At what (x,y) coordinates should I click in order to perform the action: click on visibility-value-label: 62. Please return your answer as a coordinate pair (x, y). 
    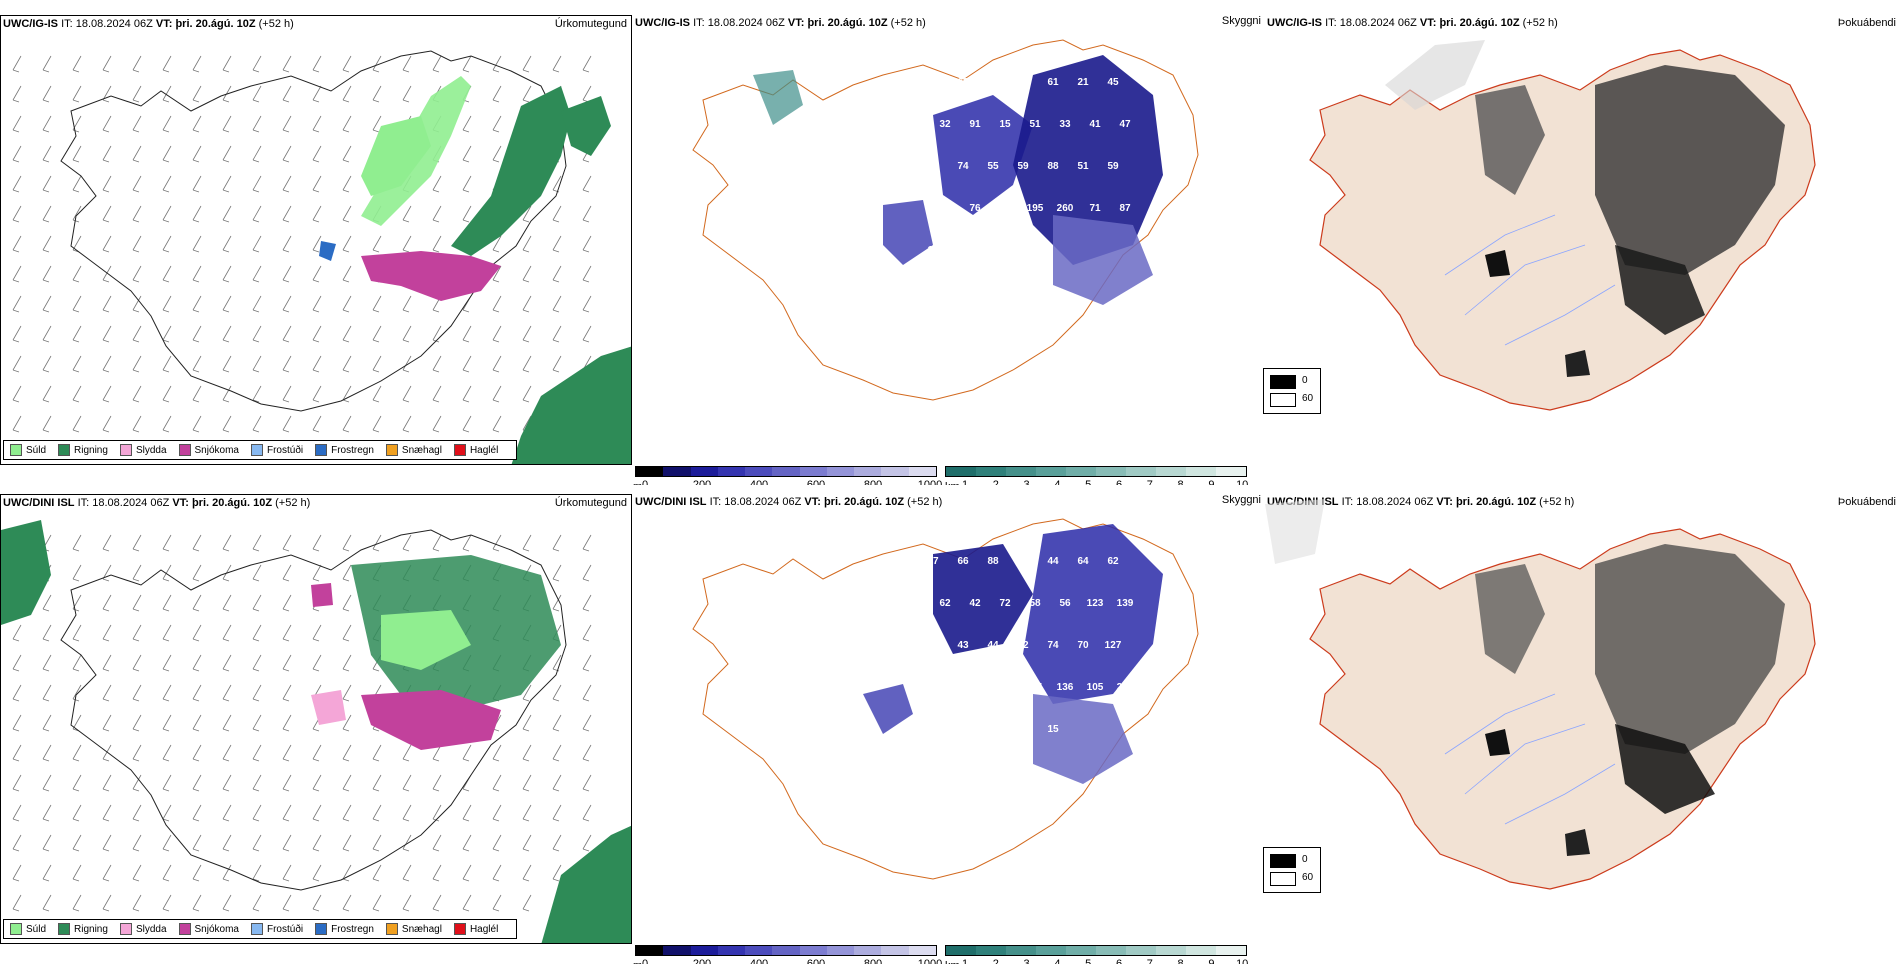
    Looking at the image, I should click on (945, 603).